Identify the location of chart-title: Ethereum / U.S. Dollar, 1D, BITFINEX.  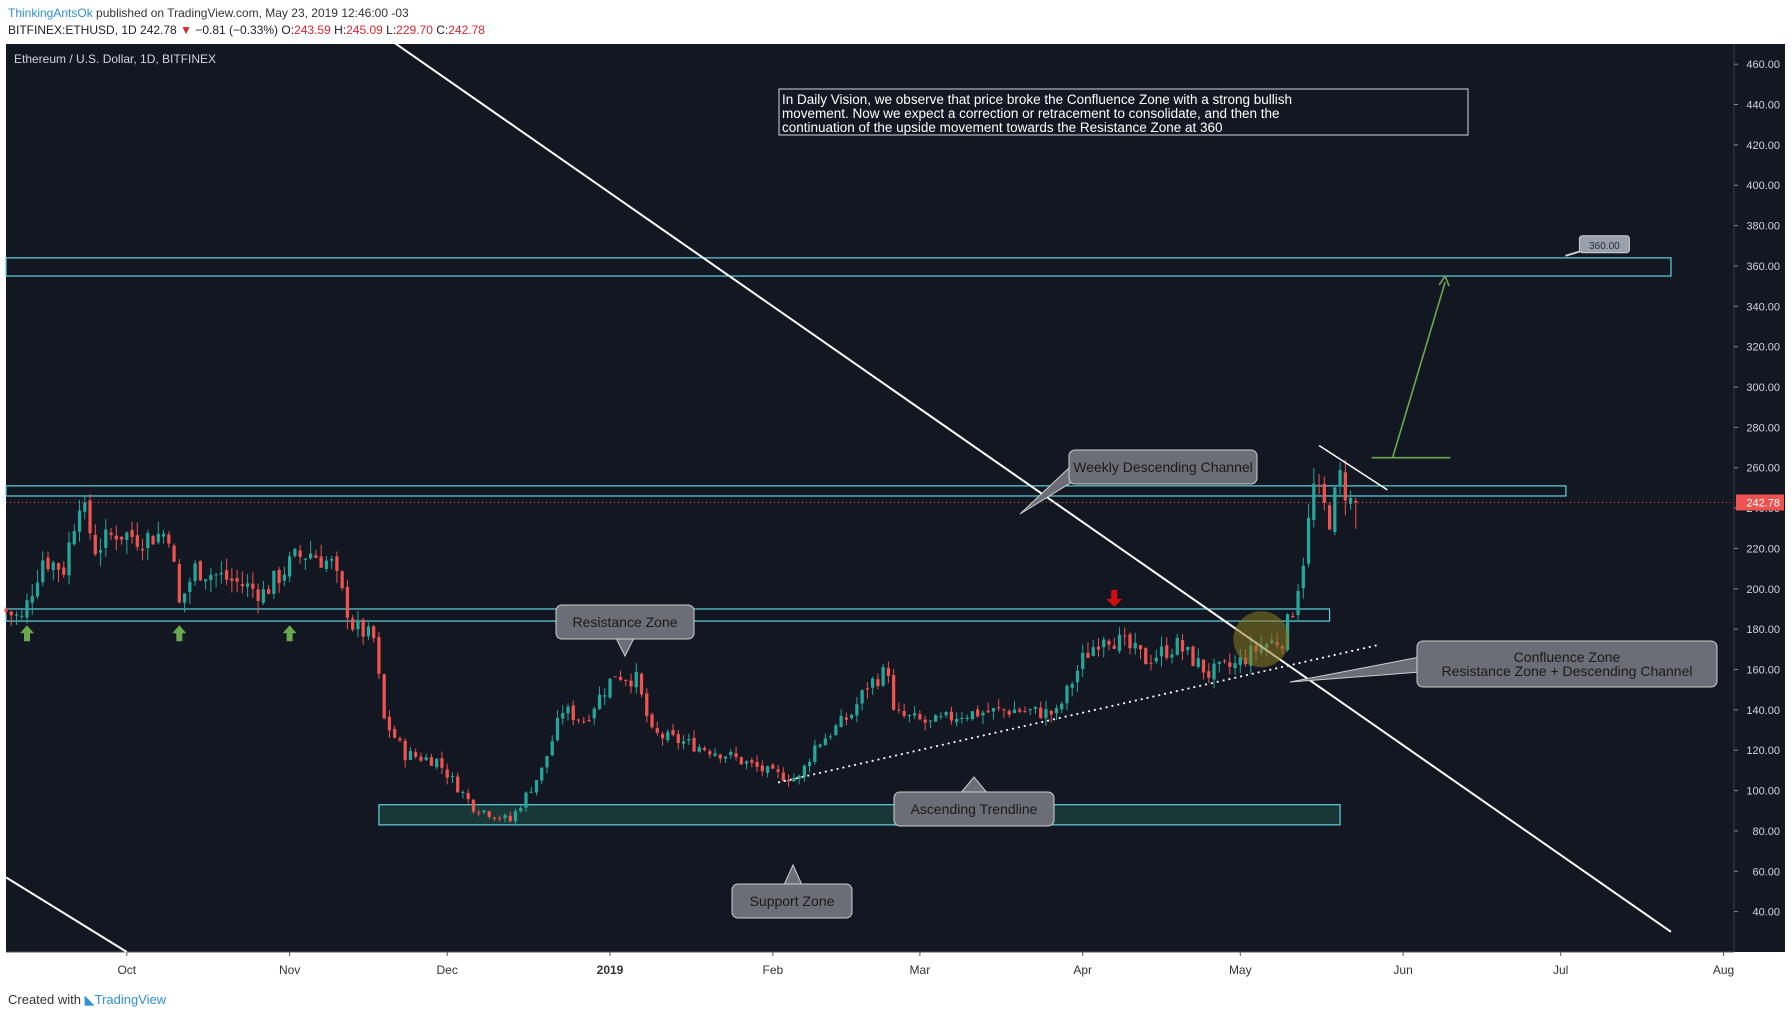
(115, 59).